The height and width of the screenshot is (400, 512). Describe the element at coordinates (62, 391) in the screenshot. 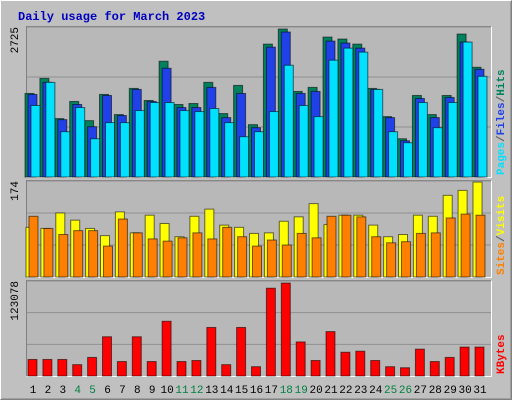

I see `x-tick-label: 3` at that location.